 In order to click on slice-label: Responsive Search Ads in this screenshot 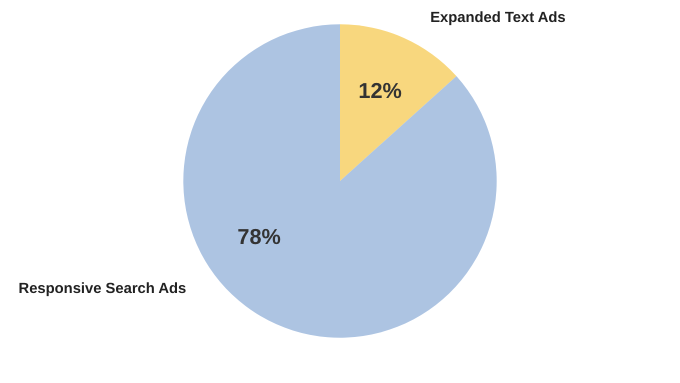, I will do `click(102, 288)`.